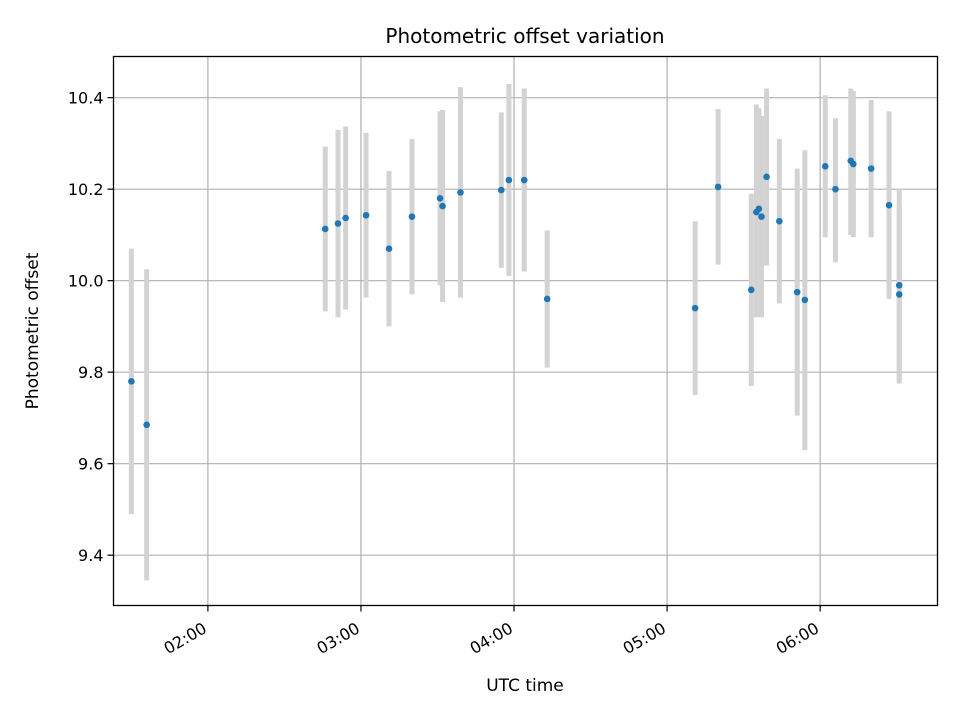 This screenshot has width=960, height=720. What do you see at coordinates (797, 639) in the screenshot?
I see `x-tick-label: 06:00` at bounding box center [797, 639].